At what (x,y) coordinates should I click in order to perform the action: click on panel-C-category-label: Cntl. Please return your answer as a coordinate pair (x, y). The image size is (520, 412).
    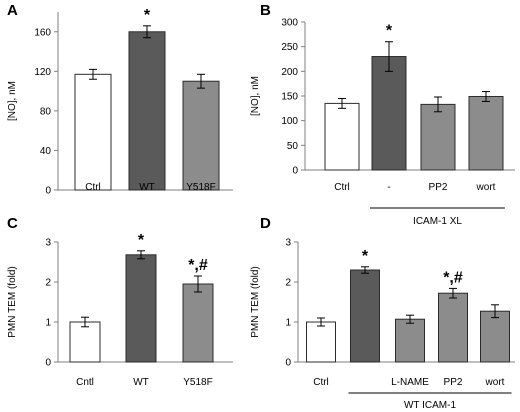
    Looking at the image, I should click on (85, 382).